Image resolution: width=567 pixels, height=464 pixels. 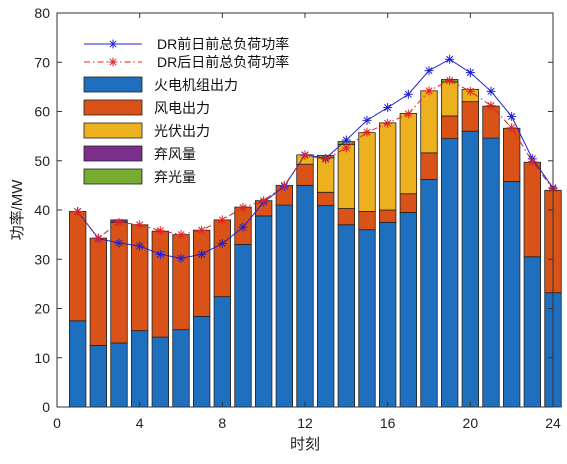 What do you see at coordinates (305, 174) in the screenshot?
I see `bar-2-x12` at bounding box center [305, 174].